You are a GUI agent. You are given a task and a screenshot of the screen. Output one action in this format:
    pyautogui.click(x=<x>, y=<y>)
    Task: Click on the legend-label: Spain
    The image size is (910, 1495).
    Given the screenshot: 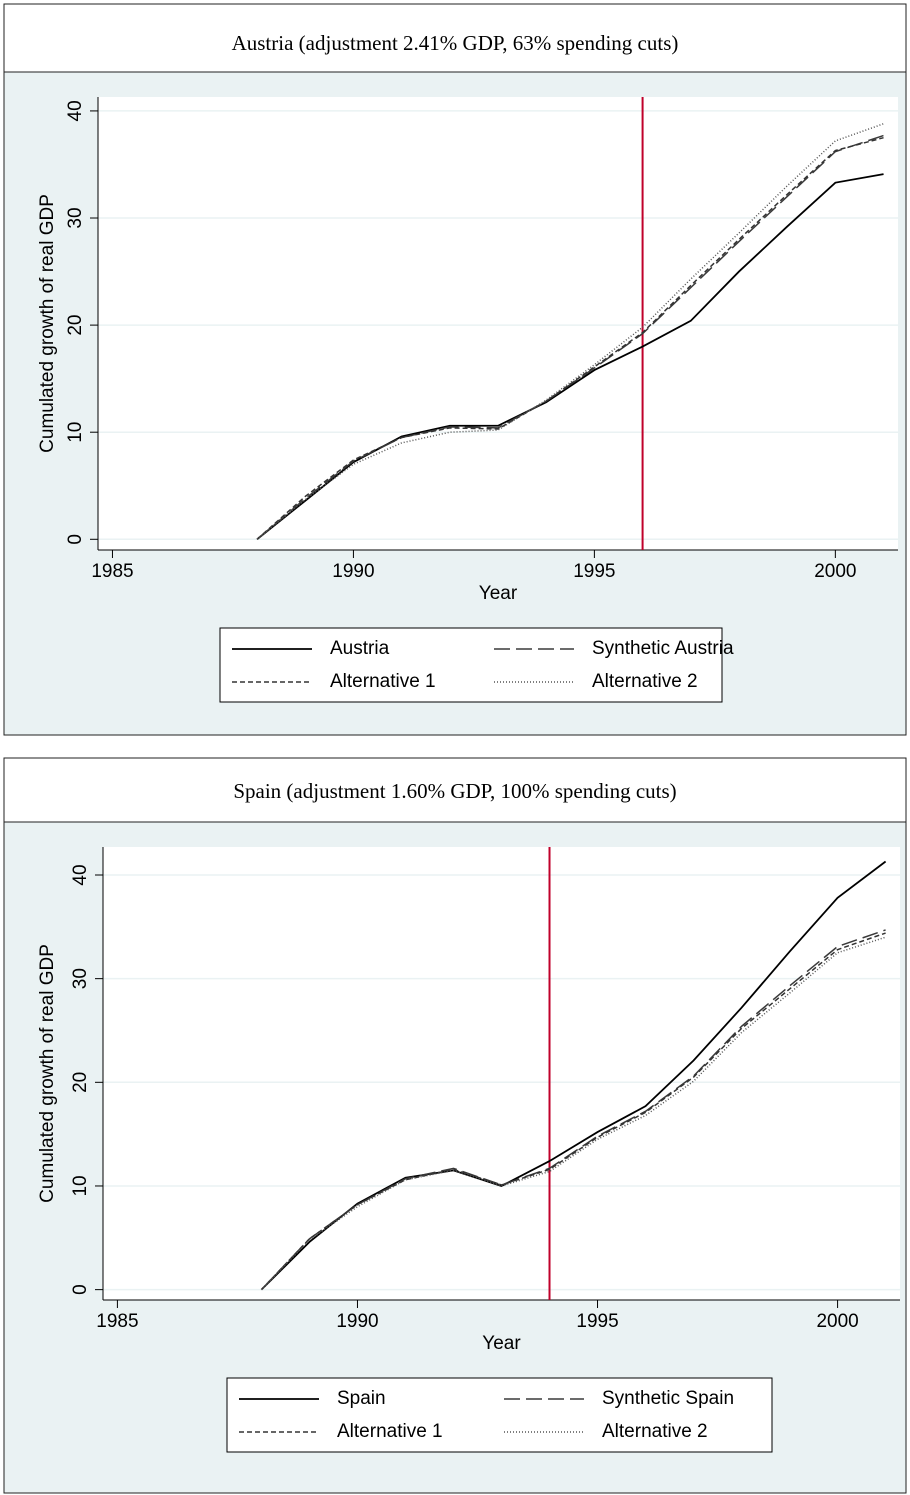 What is the action you would take?
    pyautogui.click(x=361, y=1398)
    